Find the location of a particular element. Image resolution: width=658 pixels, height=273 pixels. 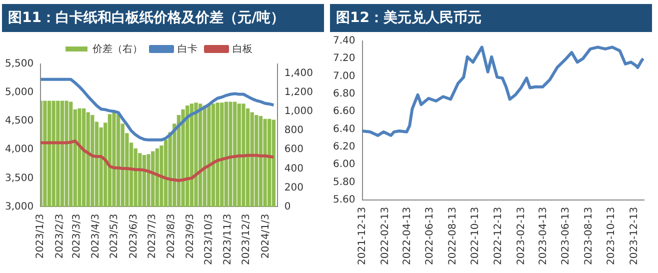

x-tick-label: 2023-12-13 is located at coordinates (634, 236).